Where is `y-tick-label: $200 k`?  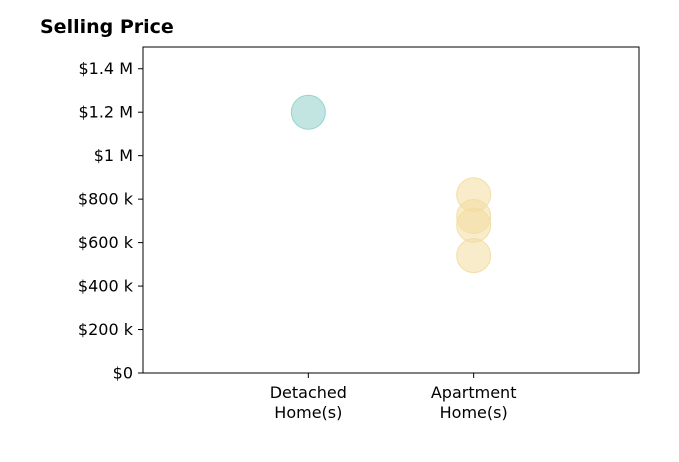
y-tick-label: $200 k is located at coordinates (106, 329).